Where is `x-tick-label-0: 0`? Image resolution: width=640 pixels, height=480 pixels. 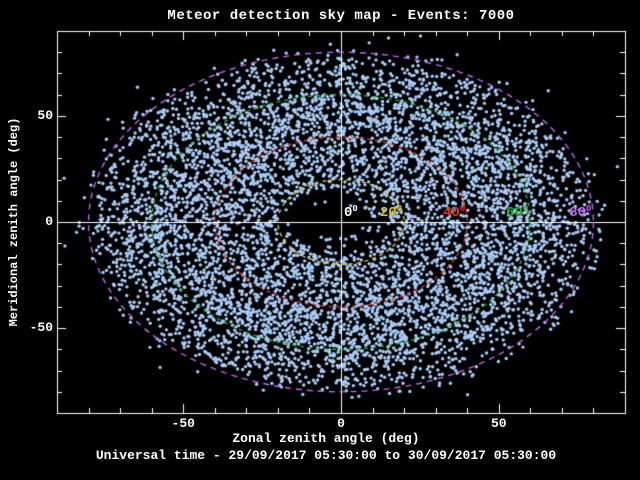 x-tick-label-0: 0 is located at coordinates (341, 423).